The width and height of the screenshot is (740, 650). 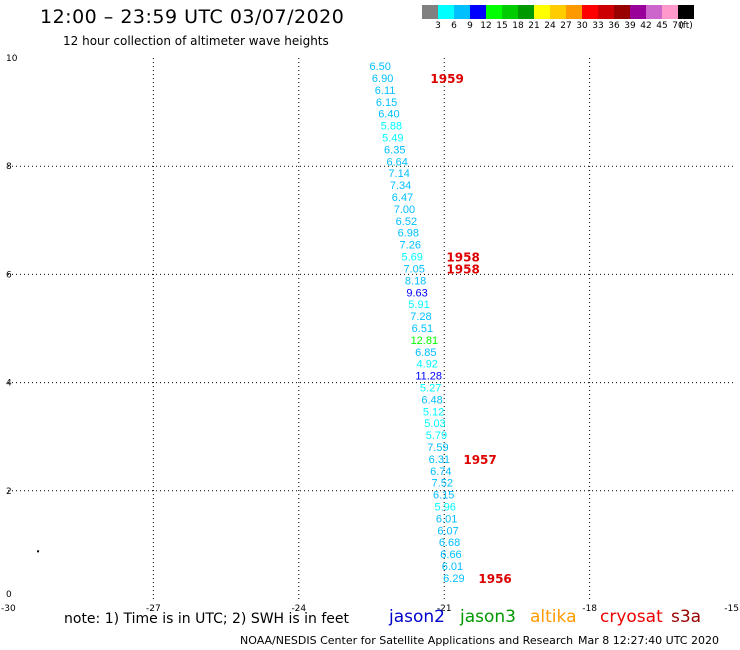 I want to click on swh-value-label: 6.07, so click(x=447, y=531).